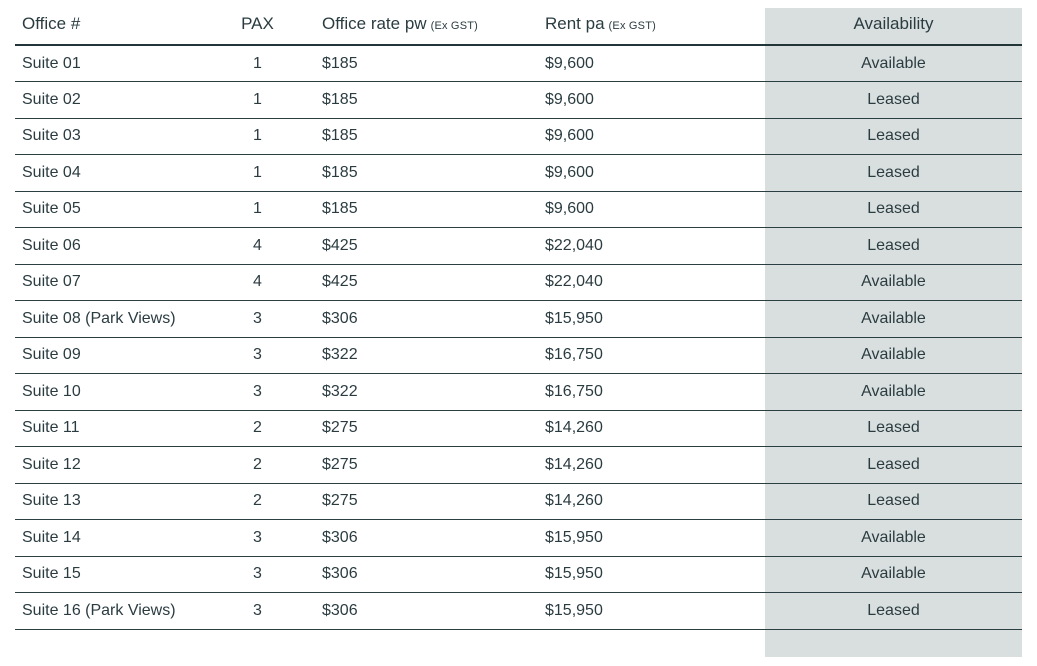 The image size is (1037, 666). I want to click on header-pax-label: PAX, so click(257, 23).